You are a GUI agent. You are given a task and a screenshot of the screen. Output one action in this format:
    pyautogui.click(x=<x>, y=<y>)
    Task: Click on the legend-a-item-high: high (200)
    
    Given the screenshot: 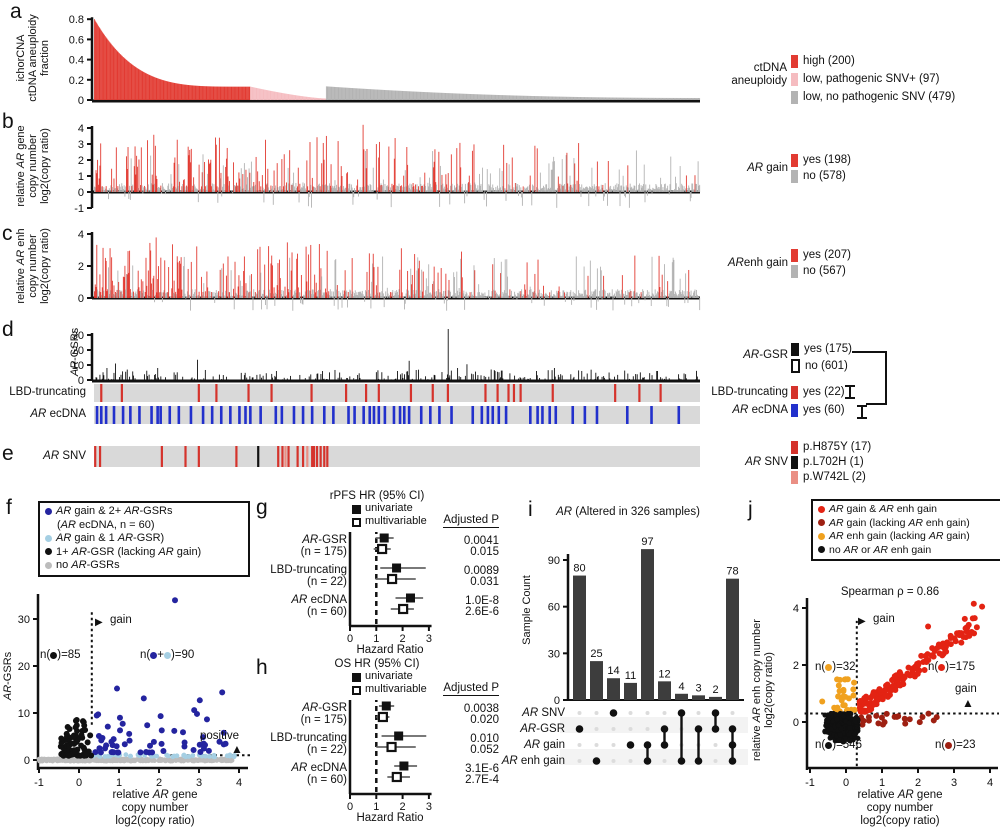 What is the action you would take?
    pyautogui.click(x=823, y=61)
    